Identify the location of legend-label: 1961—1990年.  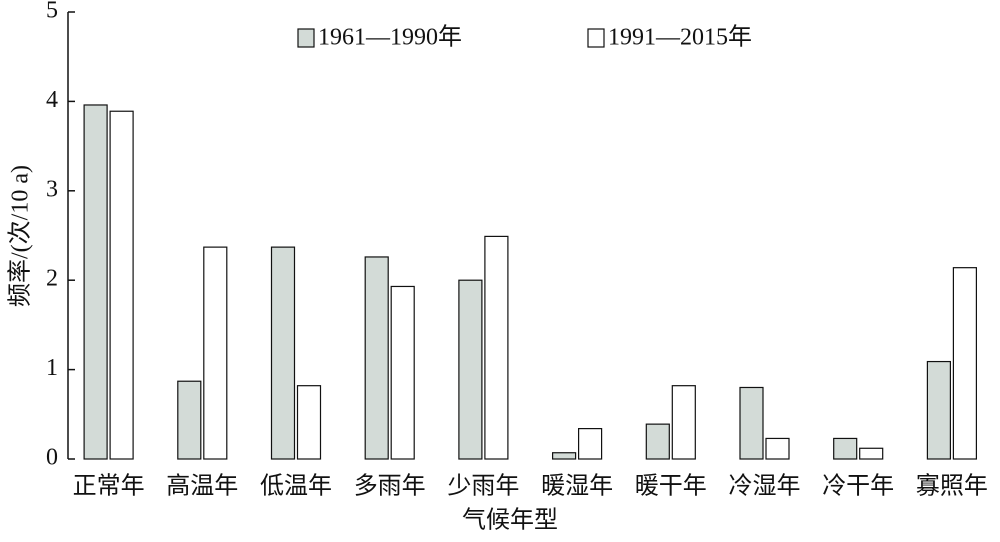
(390, 37).